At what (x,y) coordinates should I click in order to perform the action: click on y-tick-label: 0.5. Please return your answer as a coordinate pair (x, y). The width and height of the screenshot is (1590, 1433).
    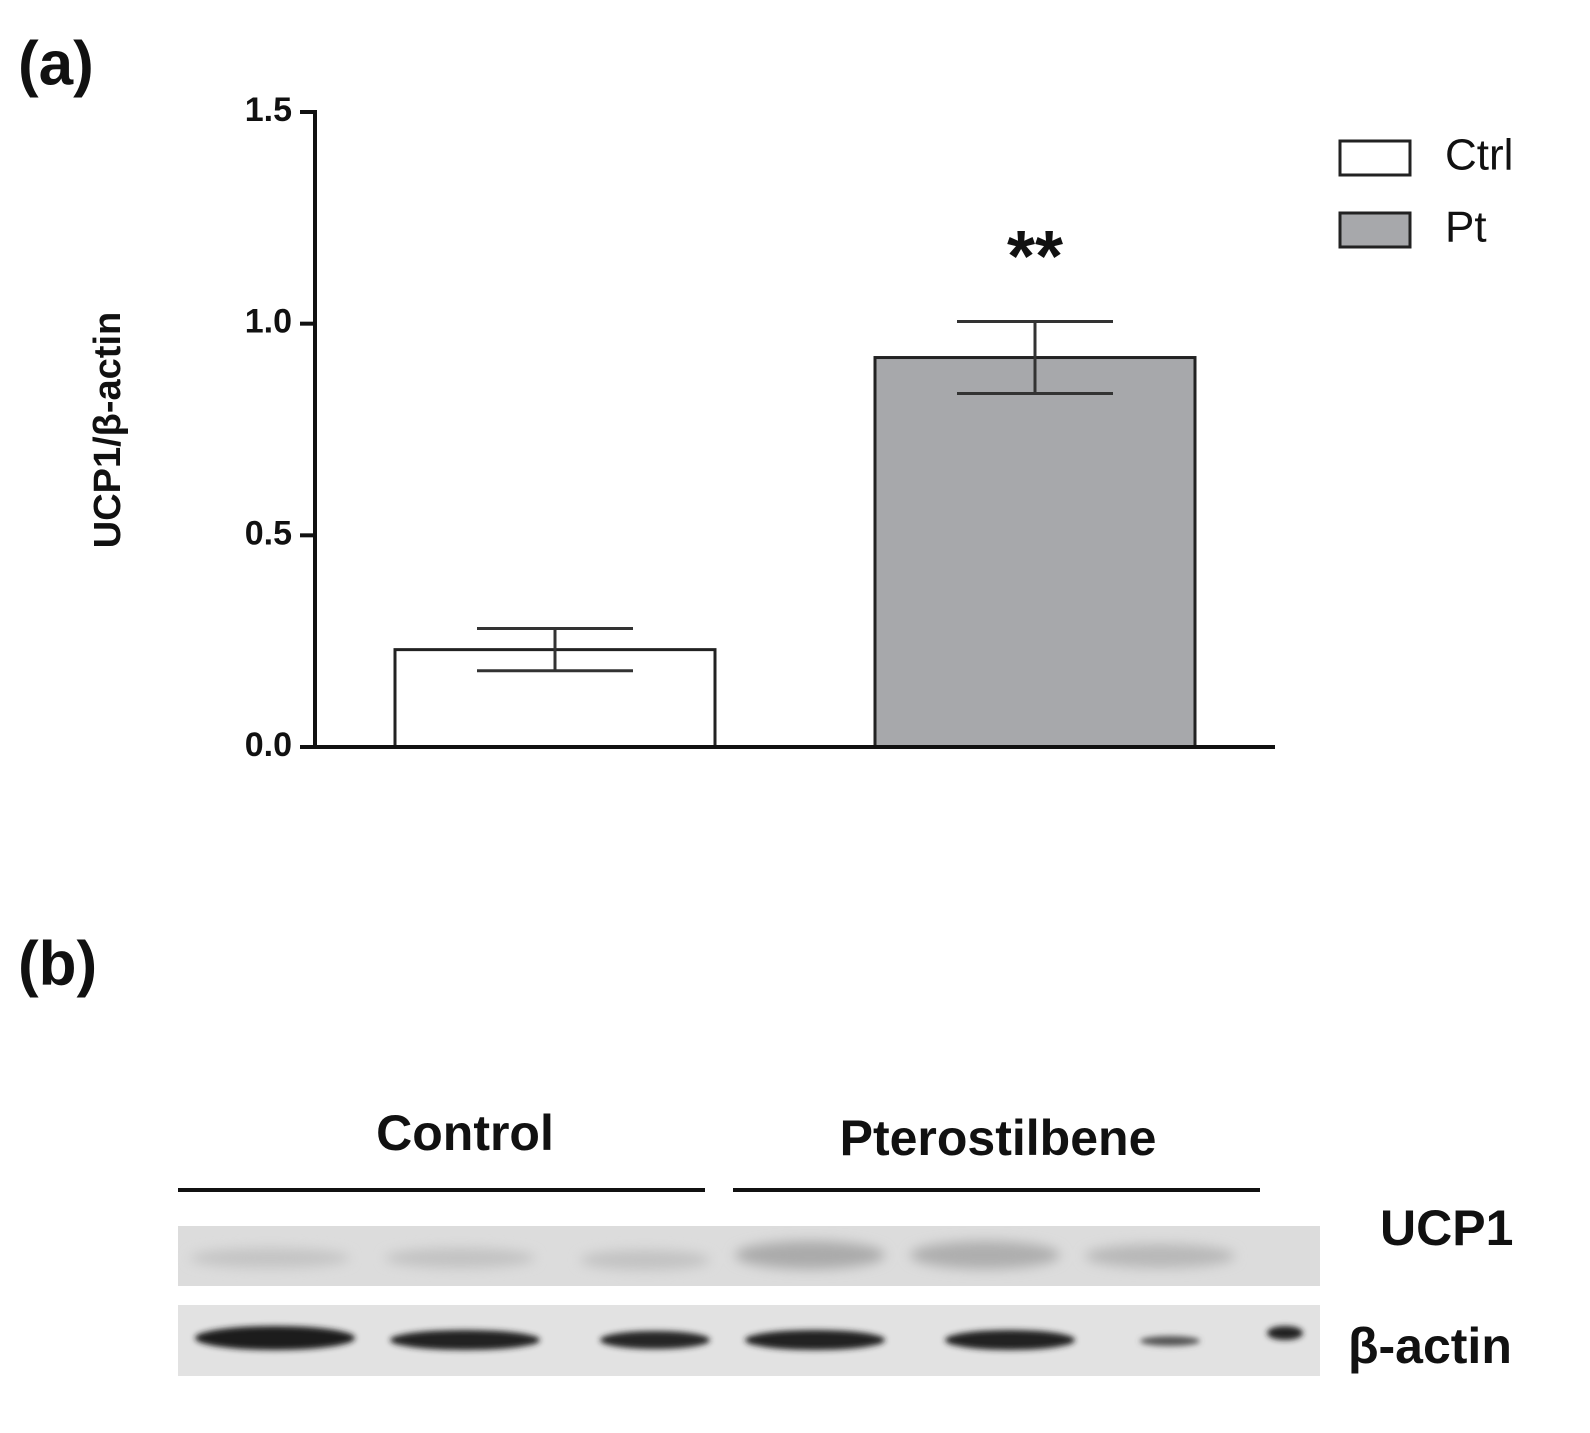
    Looking at the image, I should click on (268, 533).